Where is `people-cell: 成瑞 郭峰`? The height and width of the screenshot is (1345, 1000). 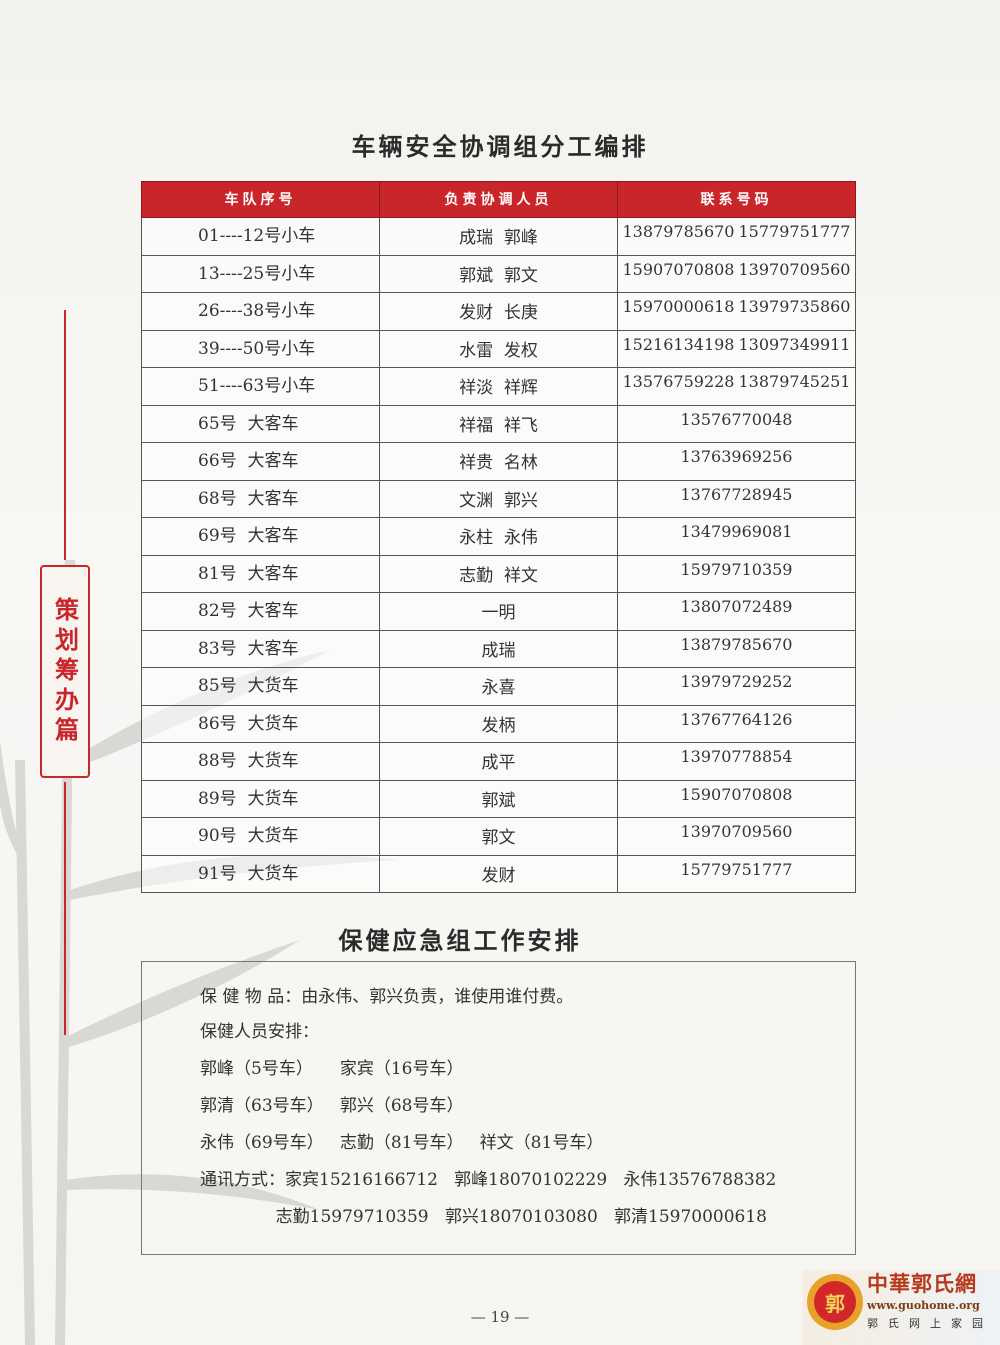
people-cell: 成瑞 郭峰 is located at coordinates (498, 236).